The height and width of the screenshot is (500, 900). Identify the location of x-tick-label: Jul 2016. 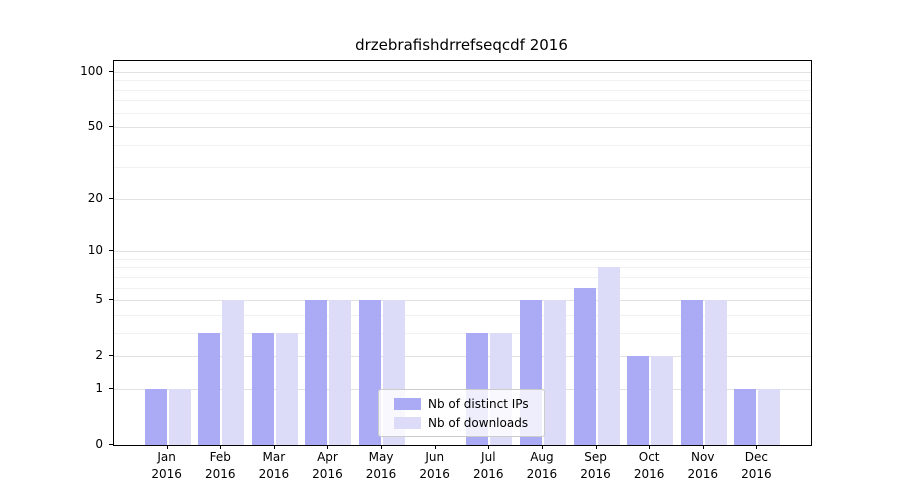
(488, 465).